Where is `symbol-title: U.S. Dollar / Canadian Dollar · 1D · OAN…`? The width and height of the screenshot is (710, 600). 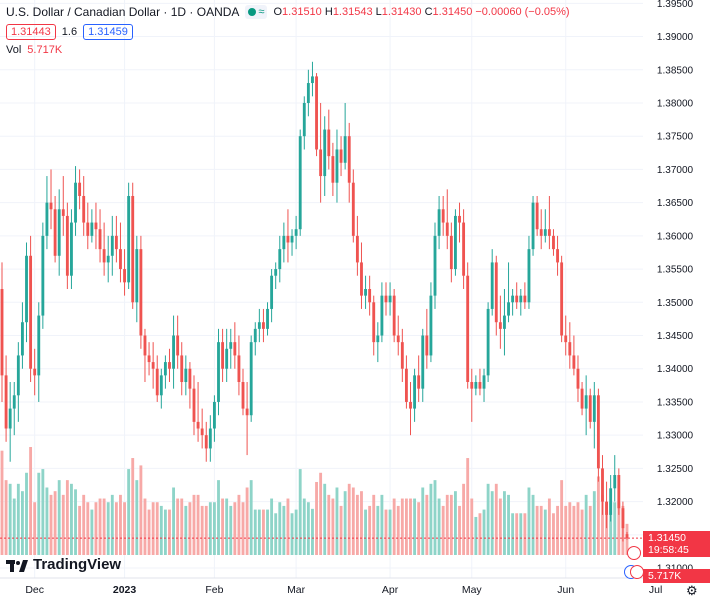 symbol-title: U.S. Dollar / Canadian Dollar · 1D · OAN… is located at coordinates (123, 12).